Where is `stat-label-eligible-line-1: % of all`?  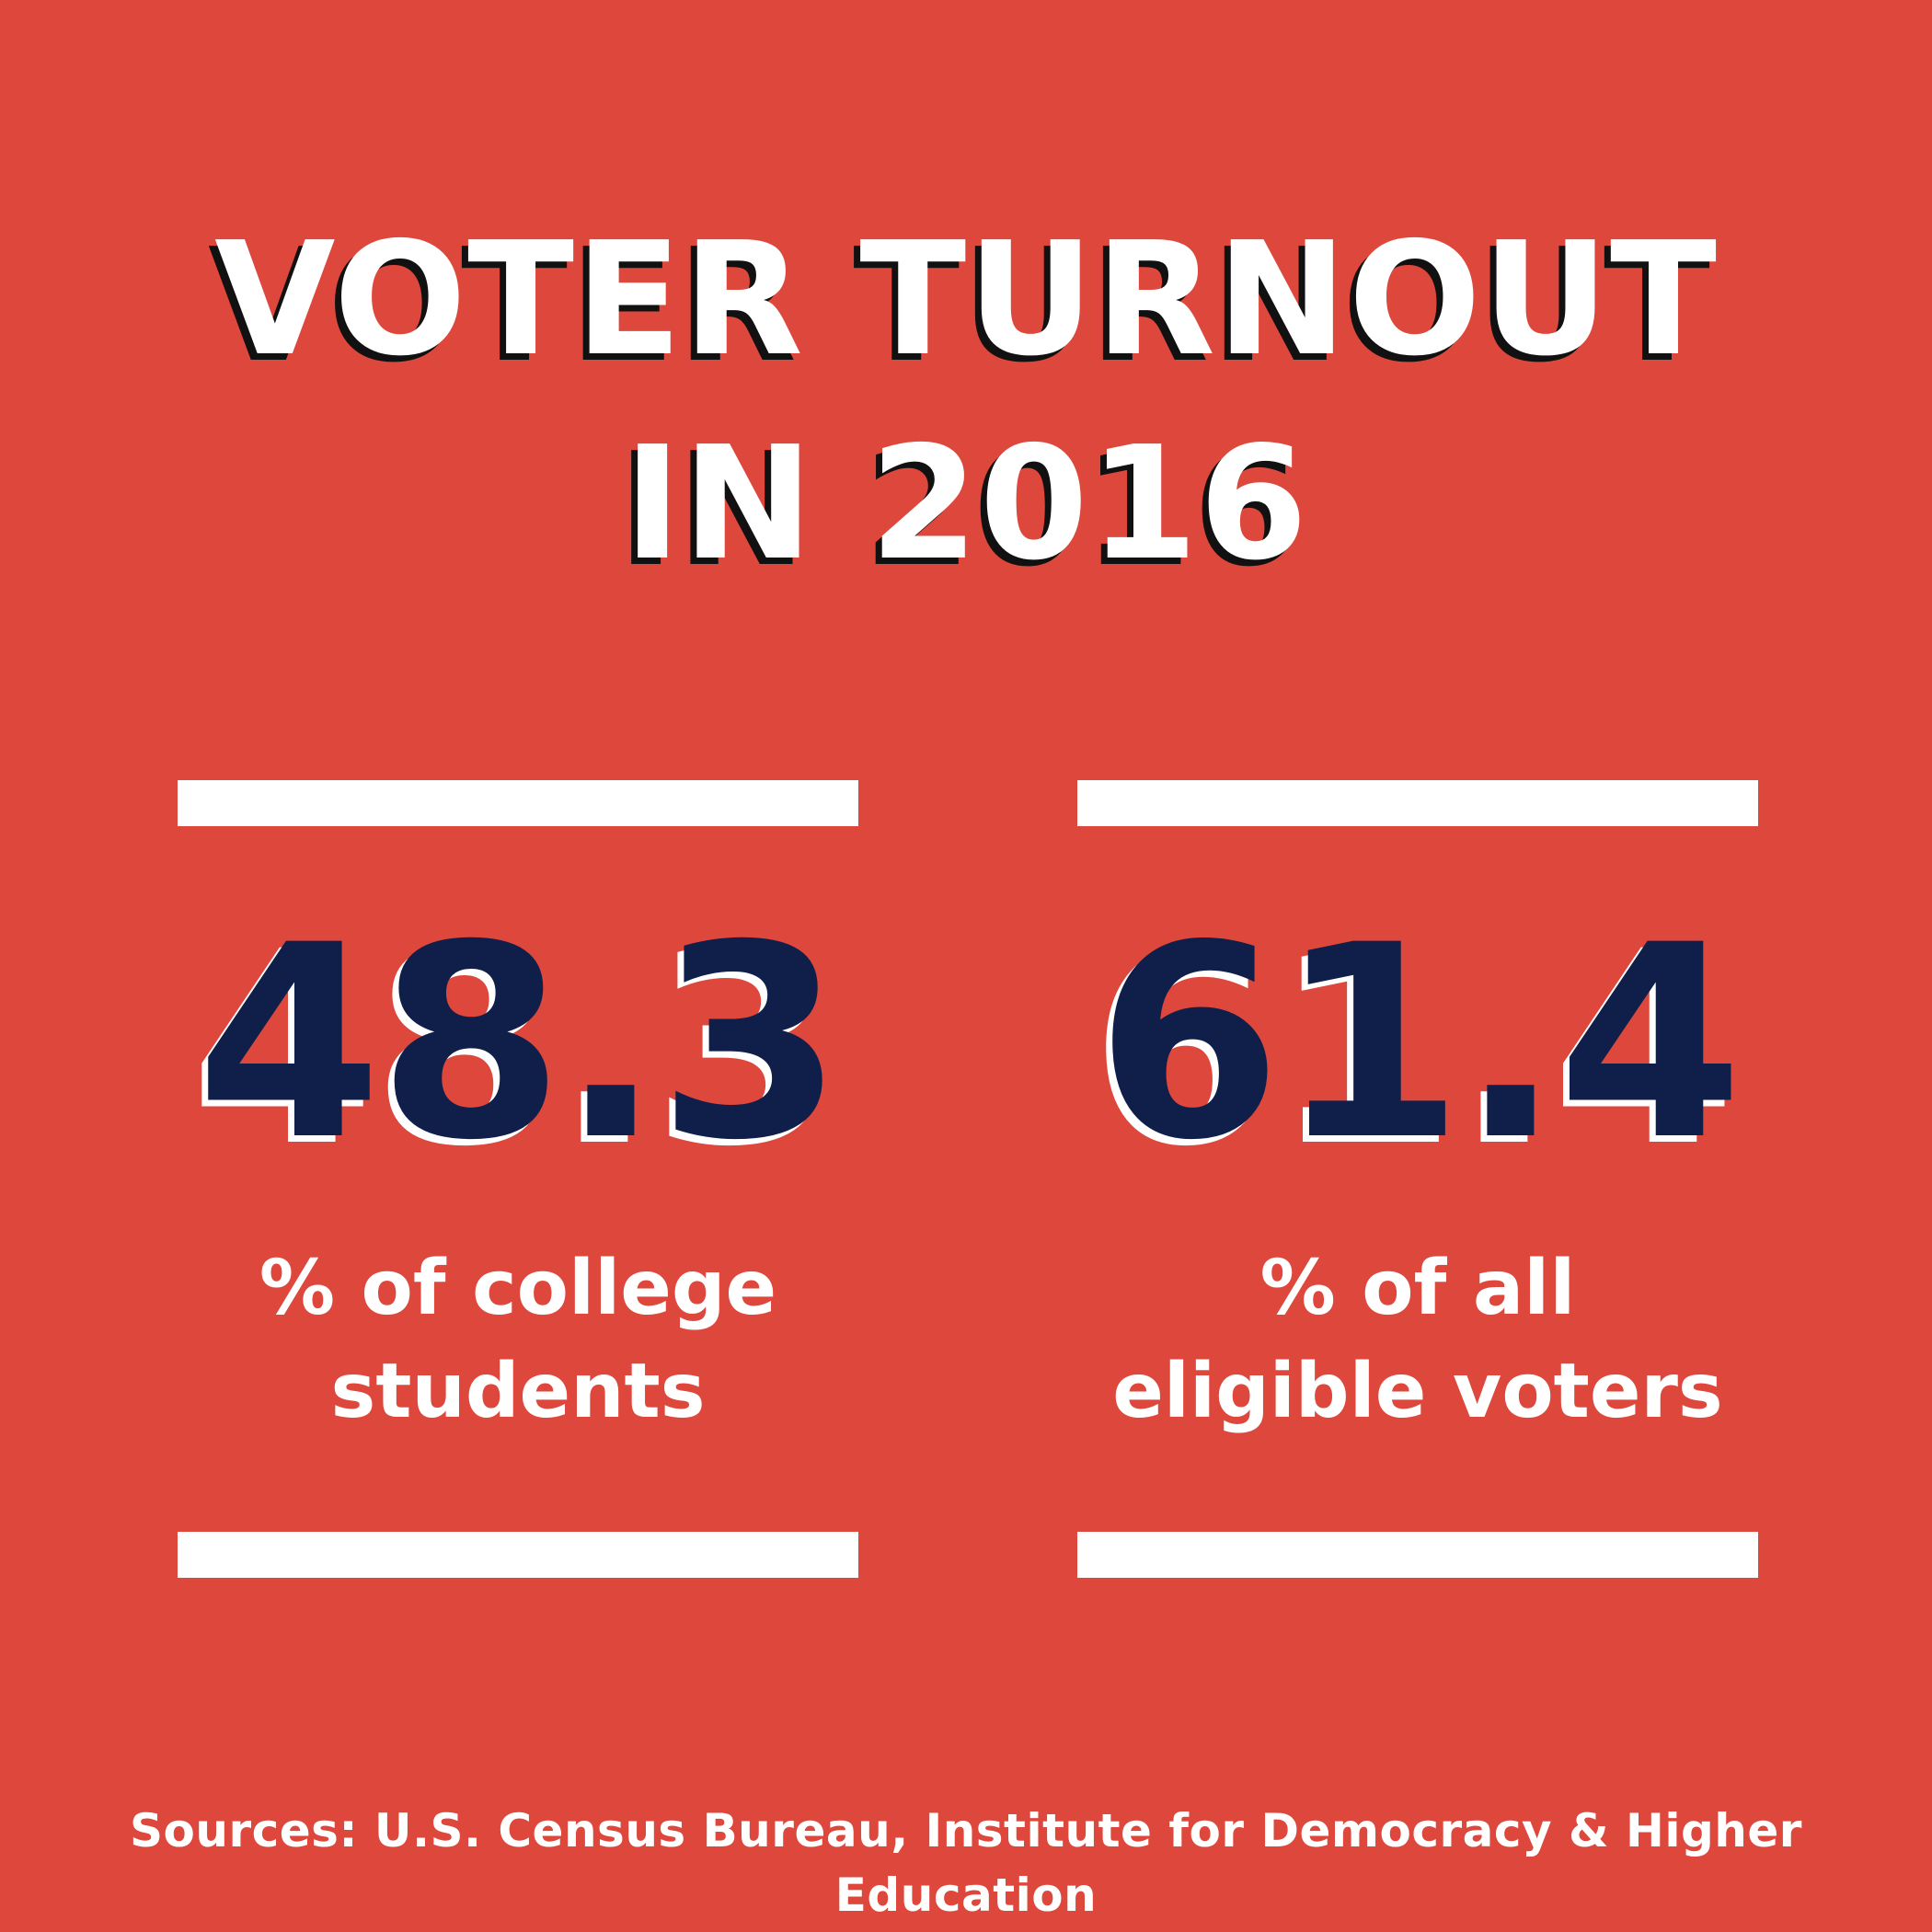 stat-label-eligible-line-1: % of all is located at coordinates (1417, 1288).